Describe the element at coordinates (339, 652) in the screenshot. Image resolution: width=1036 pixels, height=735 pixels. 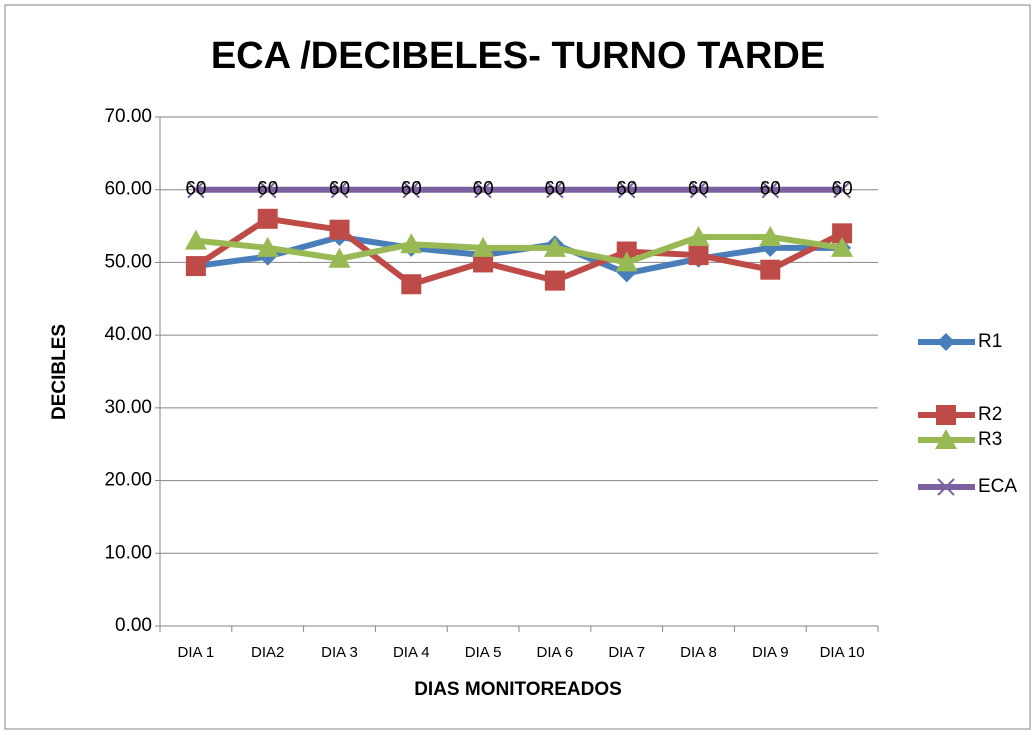
I see `x-tick-label: DIA 3` at that location.